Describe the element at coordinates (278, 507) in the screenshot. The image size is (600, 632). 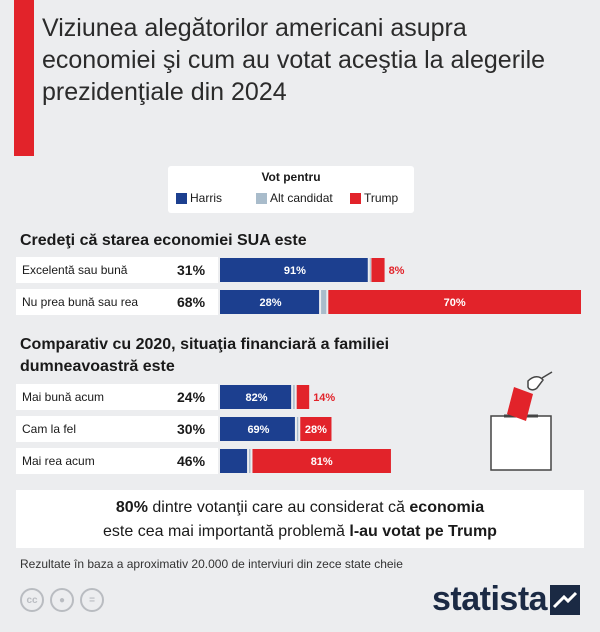
I see `callout-text: dintre votanţii care au considerat că` at that location.